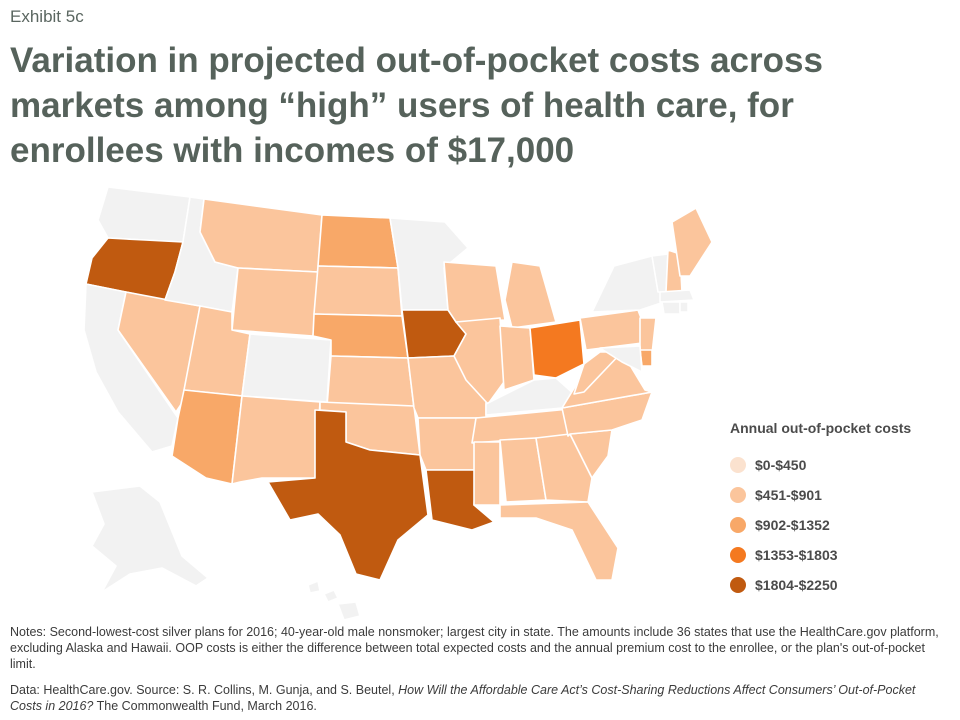 This screenshot has width=960, height=720. What do you see at coordinates (487, 473) in the screenshot?
I see `state-MS` at bounding box center [487, 473].